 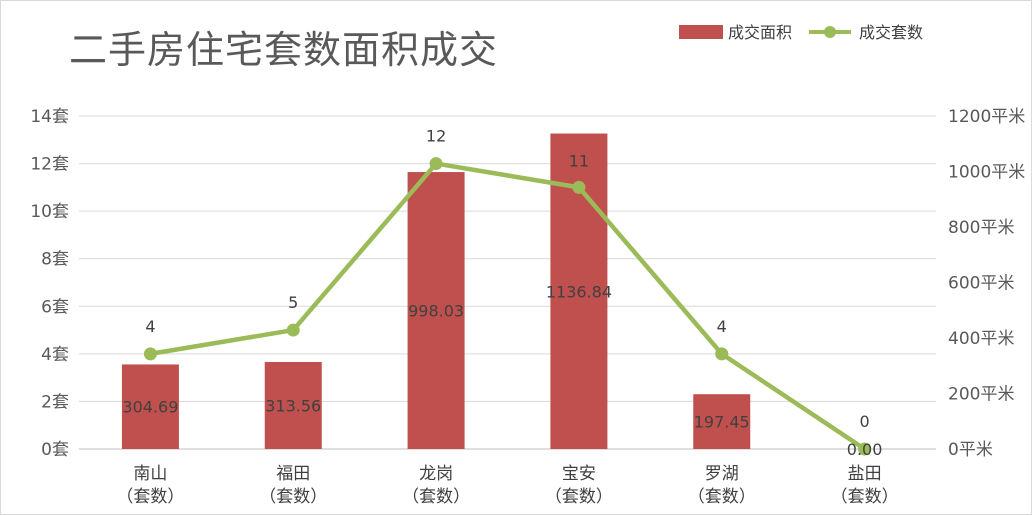 What do you see at coordinates (701, 32) in the screenshot?
I see `legend-swatch-area` at bounding box center [701, 32].